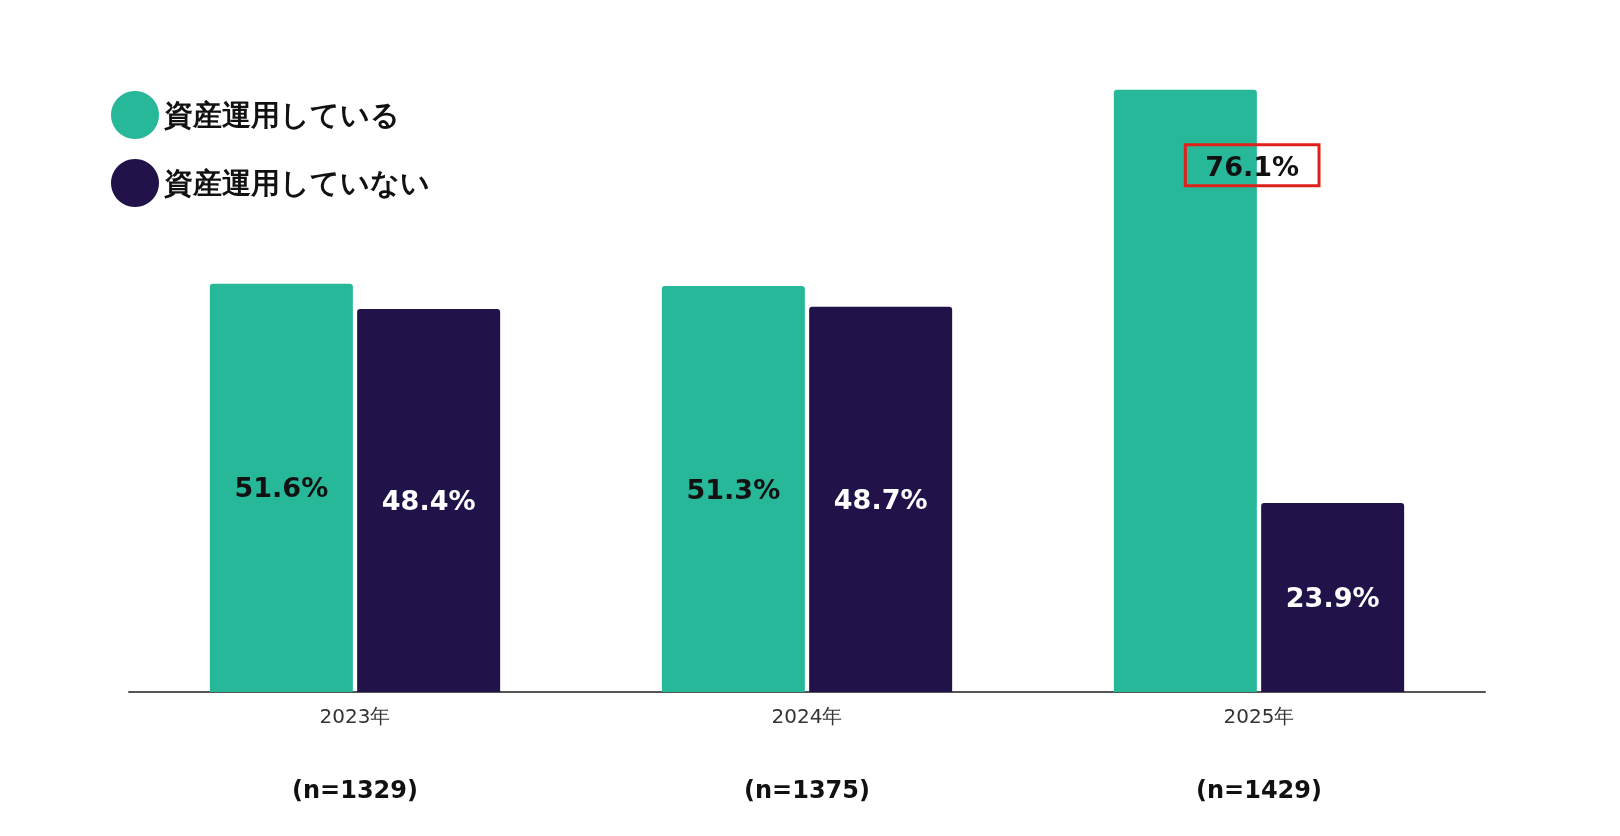  I want to click on data-label: 51.3%, so click(733, 489).